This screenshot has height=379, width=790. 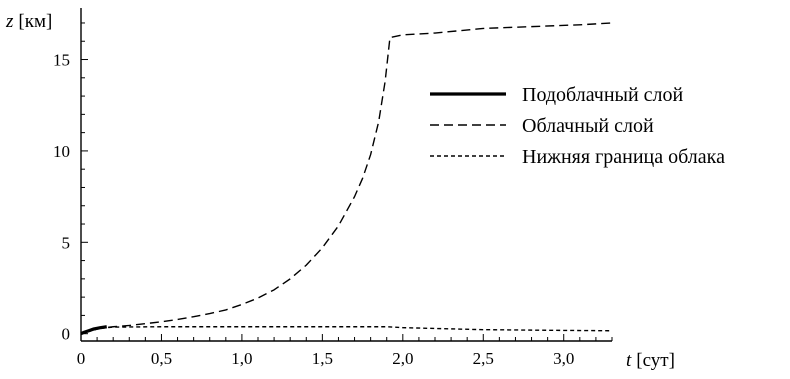 What do you see at coordinates (322, 358) in the screenshot?
I see `x-tick-label: 1,5` at bounding box center [322, 358].